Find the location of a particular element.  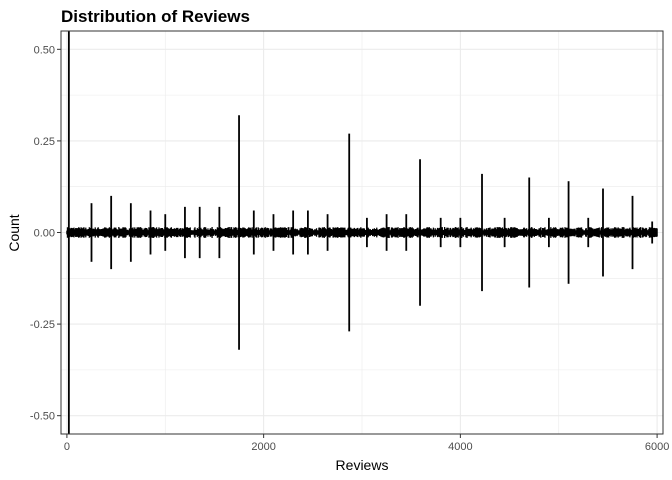

y-tick-label: -0.50 is located at coordinates (42, 417).